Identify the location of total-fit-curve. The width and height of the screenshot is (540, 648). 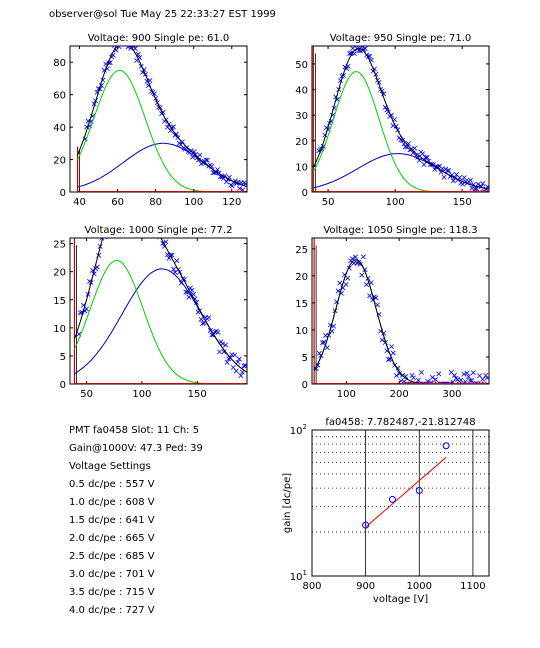
(401, 321).